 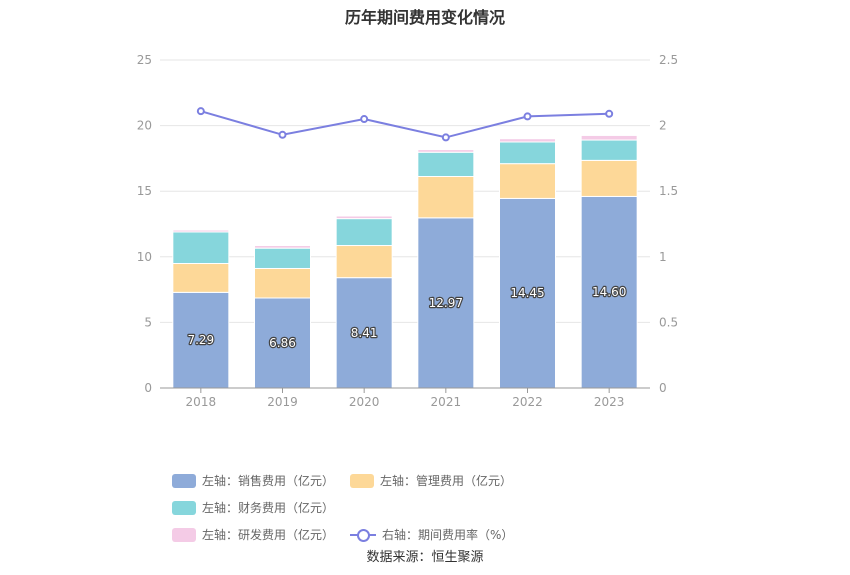 I want to click on legend-label: 左轴：研发费用（亿元）, so click(x=268, y=535).